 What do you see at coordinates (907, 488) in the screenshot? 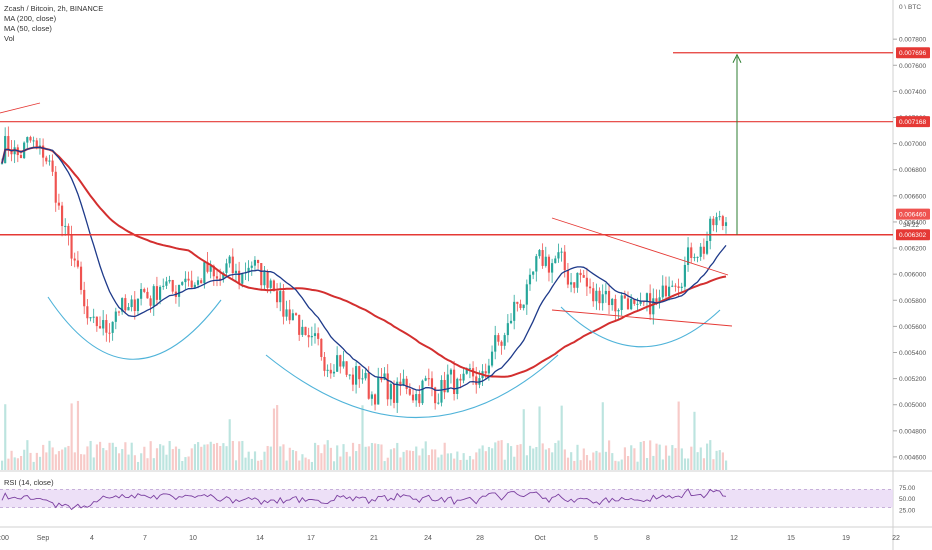
I see `rsi-tick-label: 75.00` at bounding box center [907, 488].